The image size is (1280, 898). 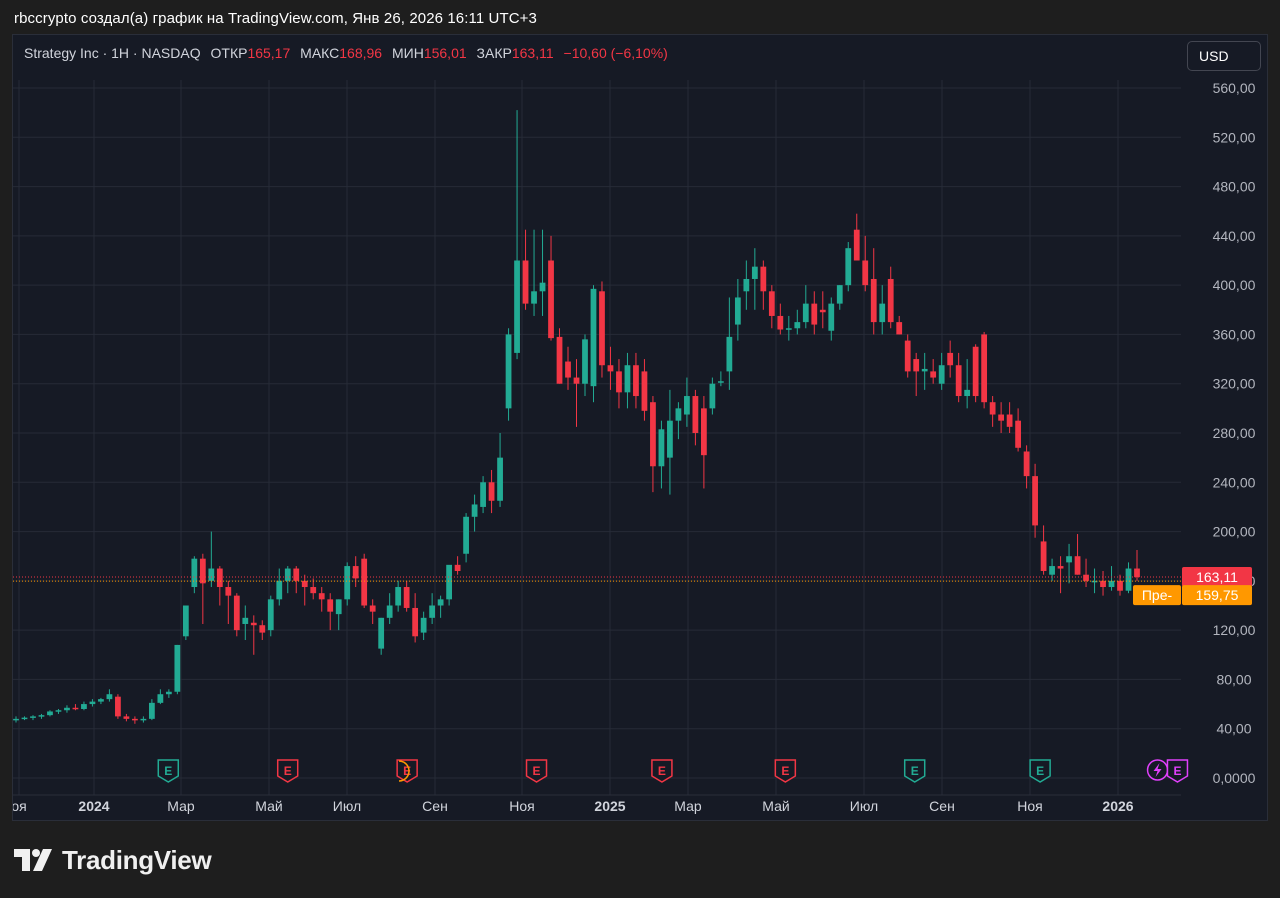 I want to click on x-tick-label: Июл, so click(x=347, y=806).